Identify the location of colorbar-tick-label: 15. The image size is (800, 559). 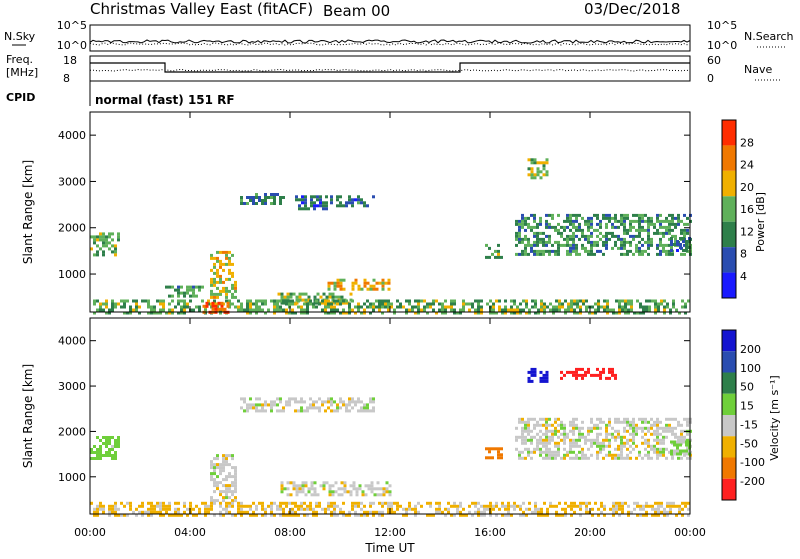
(747, 406).